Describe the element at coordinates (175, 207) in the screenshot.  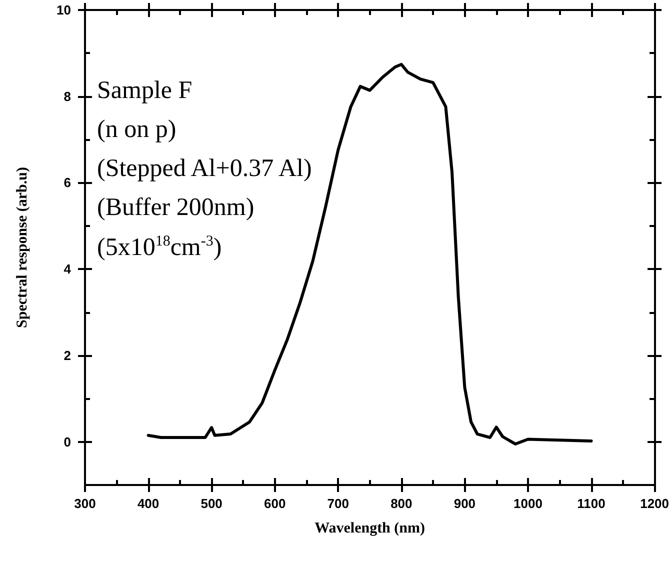
I see `annotation: (Buffer 200nm)` at that location.